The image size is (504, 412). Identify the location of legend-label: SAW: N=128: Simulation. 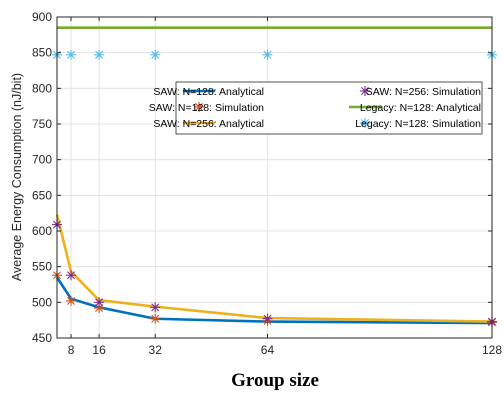
(206, 108).